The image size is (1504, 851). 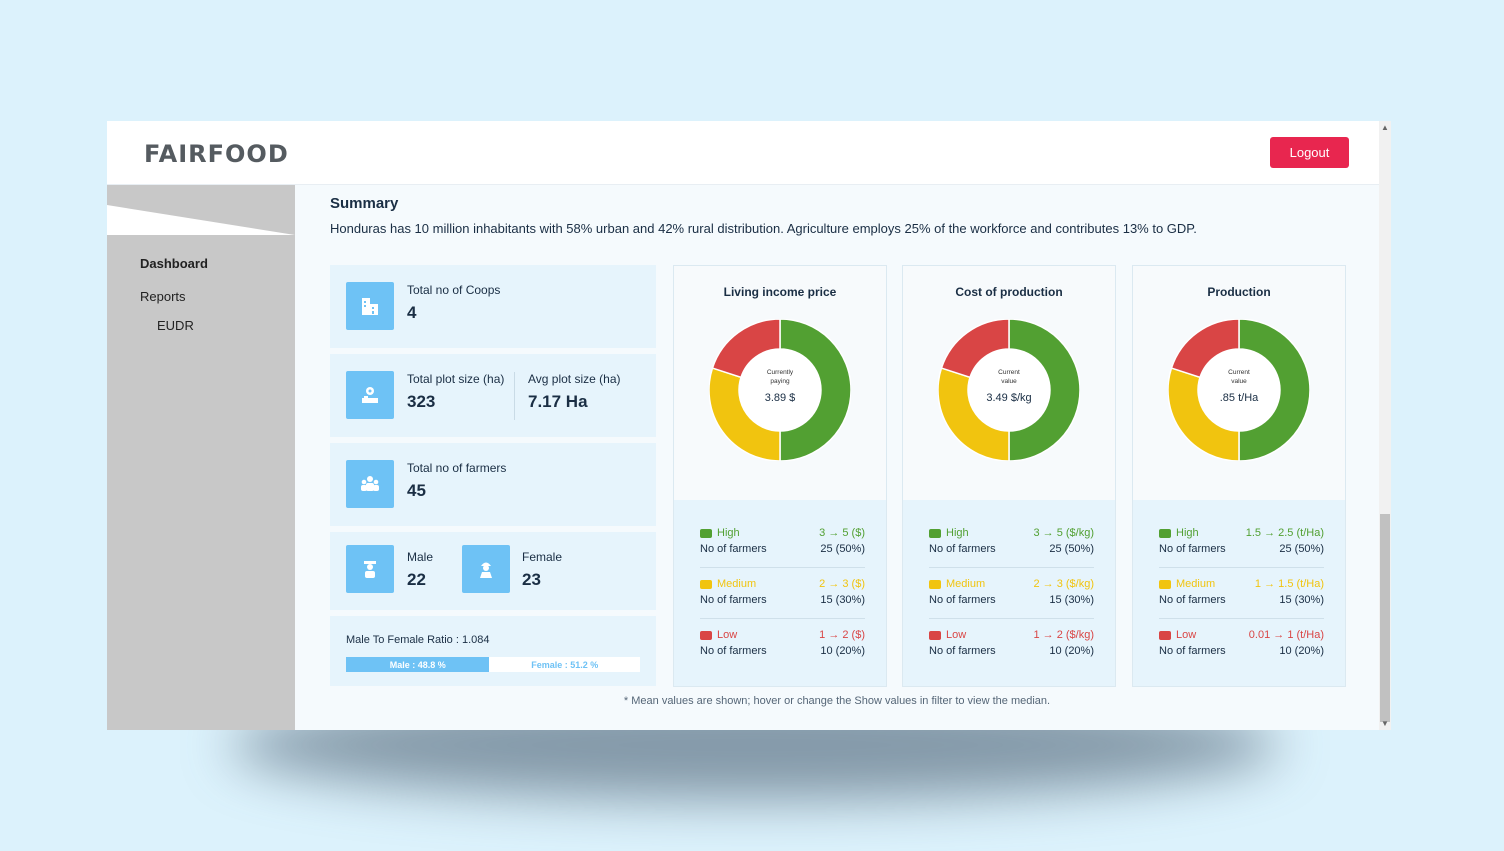 What do you see at coordinates (1063, 635) in the screenshot?
I see `legend-range: 1 → 2 ($/kg)` at bounding box center [1063, 635].